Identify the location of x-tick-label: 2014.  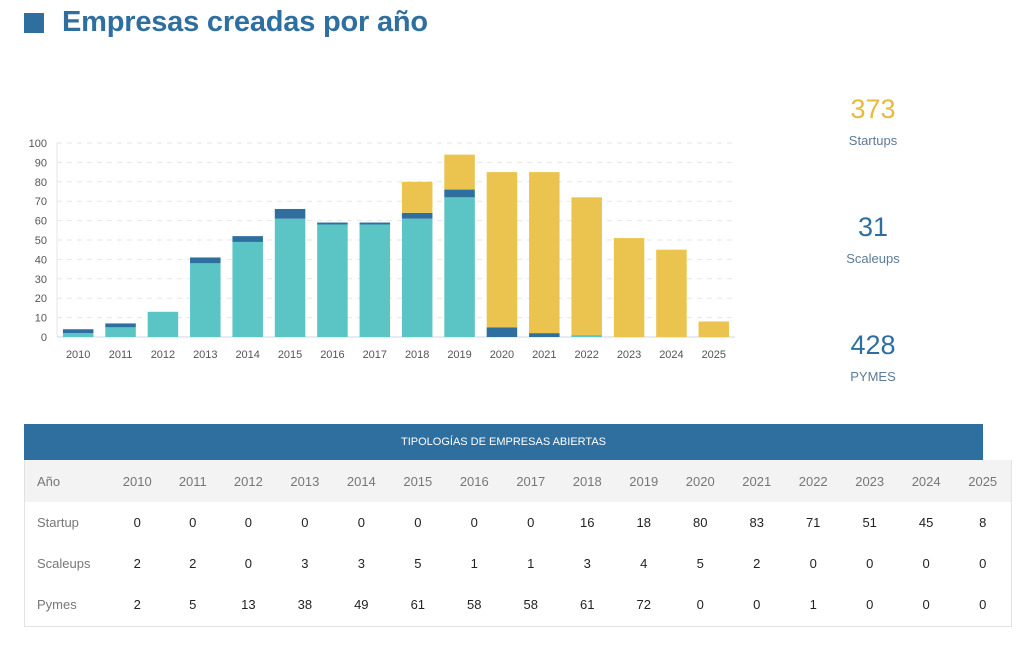
(247, 355).